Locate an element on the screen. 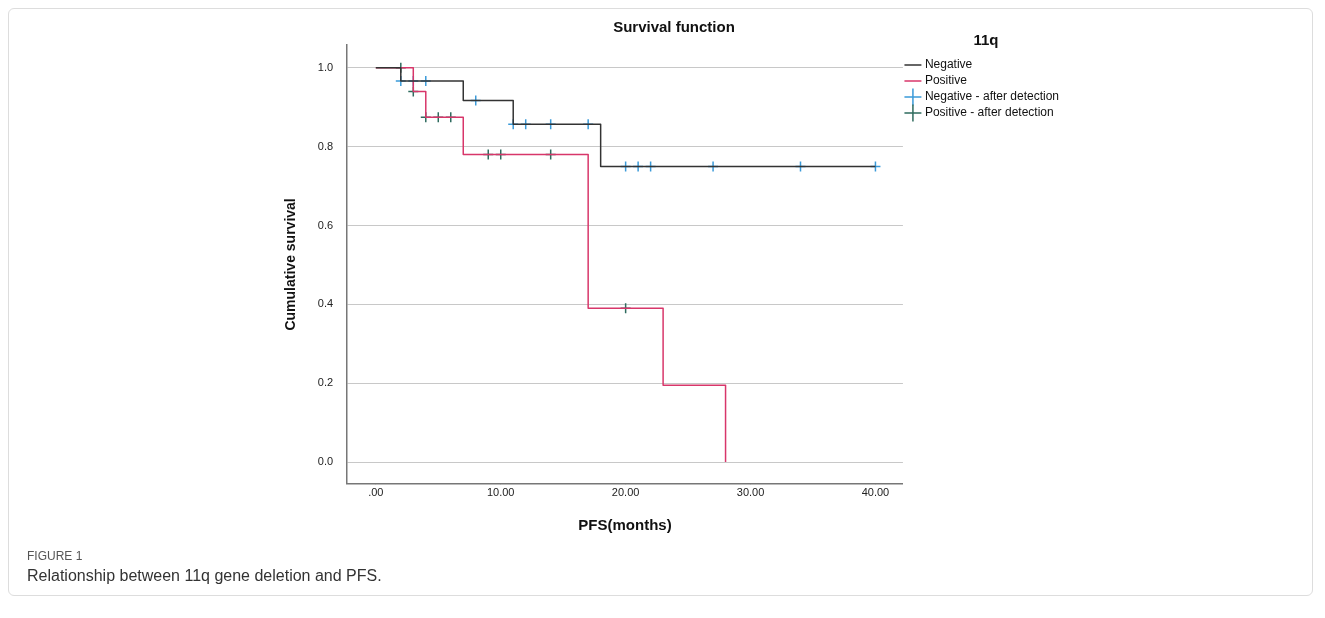 Image resolution: width=1325 pixels, height=618 pixels. x-tick-label: .00 is located at coordinates (376, 492).